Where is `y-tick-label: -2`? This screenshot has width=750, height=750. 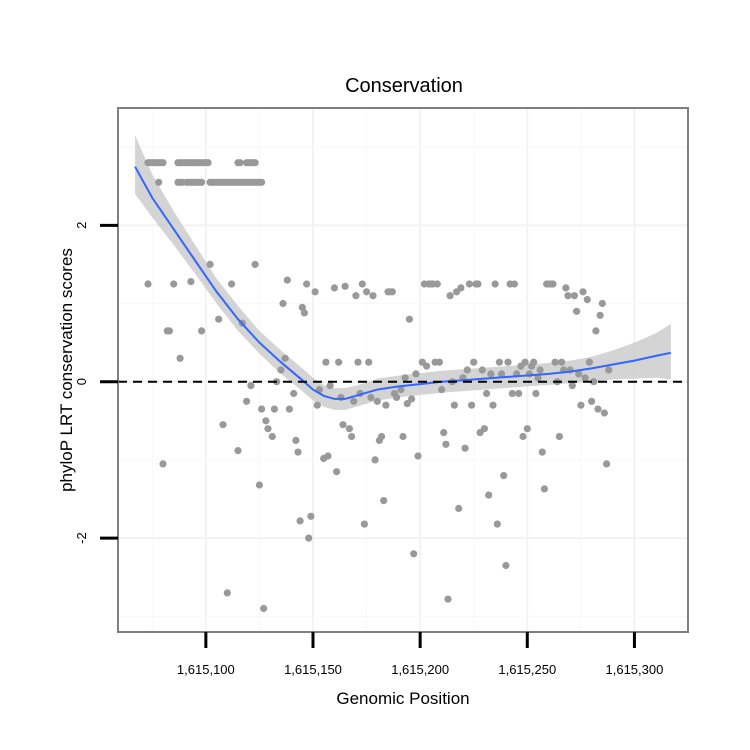 y-tick-label: -2 is located at coordinates (81, 538).